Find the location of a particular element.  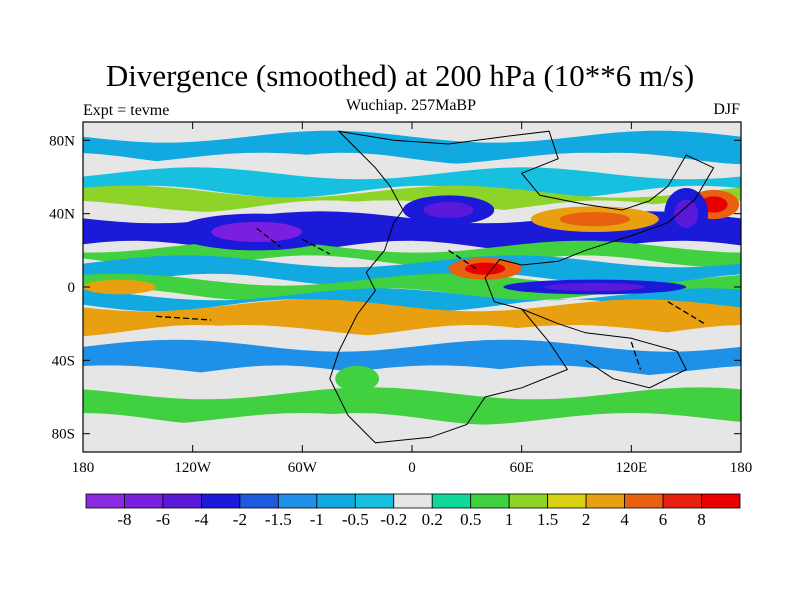

x-tick-label-1: 120W is located at coordinates (193, 468).